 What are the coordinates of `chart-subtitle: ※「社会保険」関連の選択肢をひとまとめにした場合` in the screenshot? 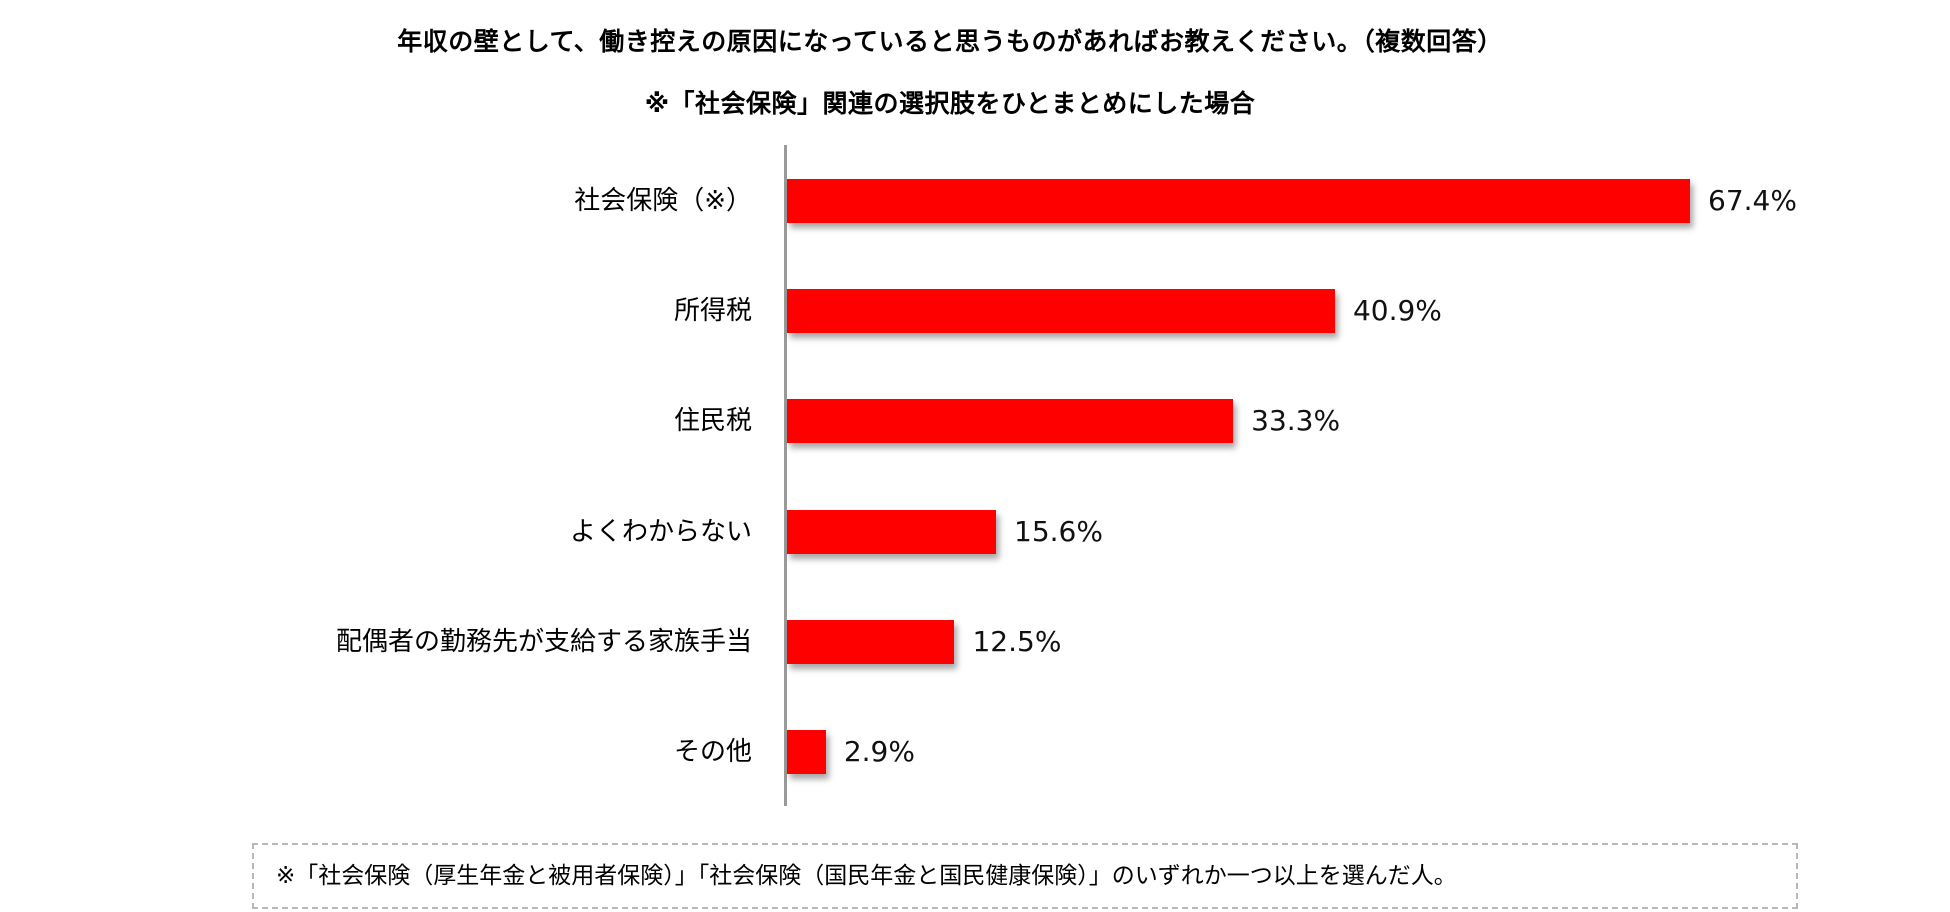 It's located at (950, 103).